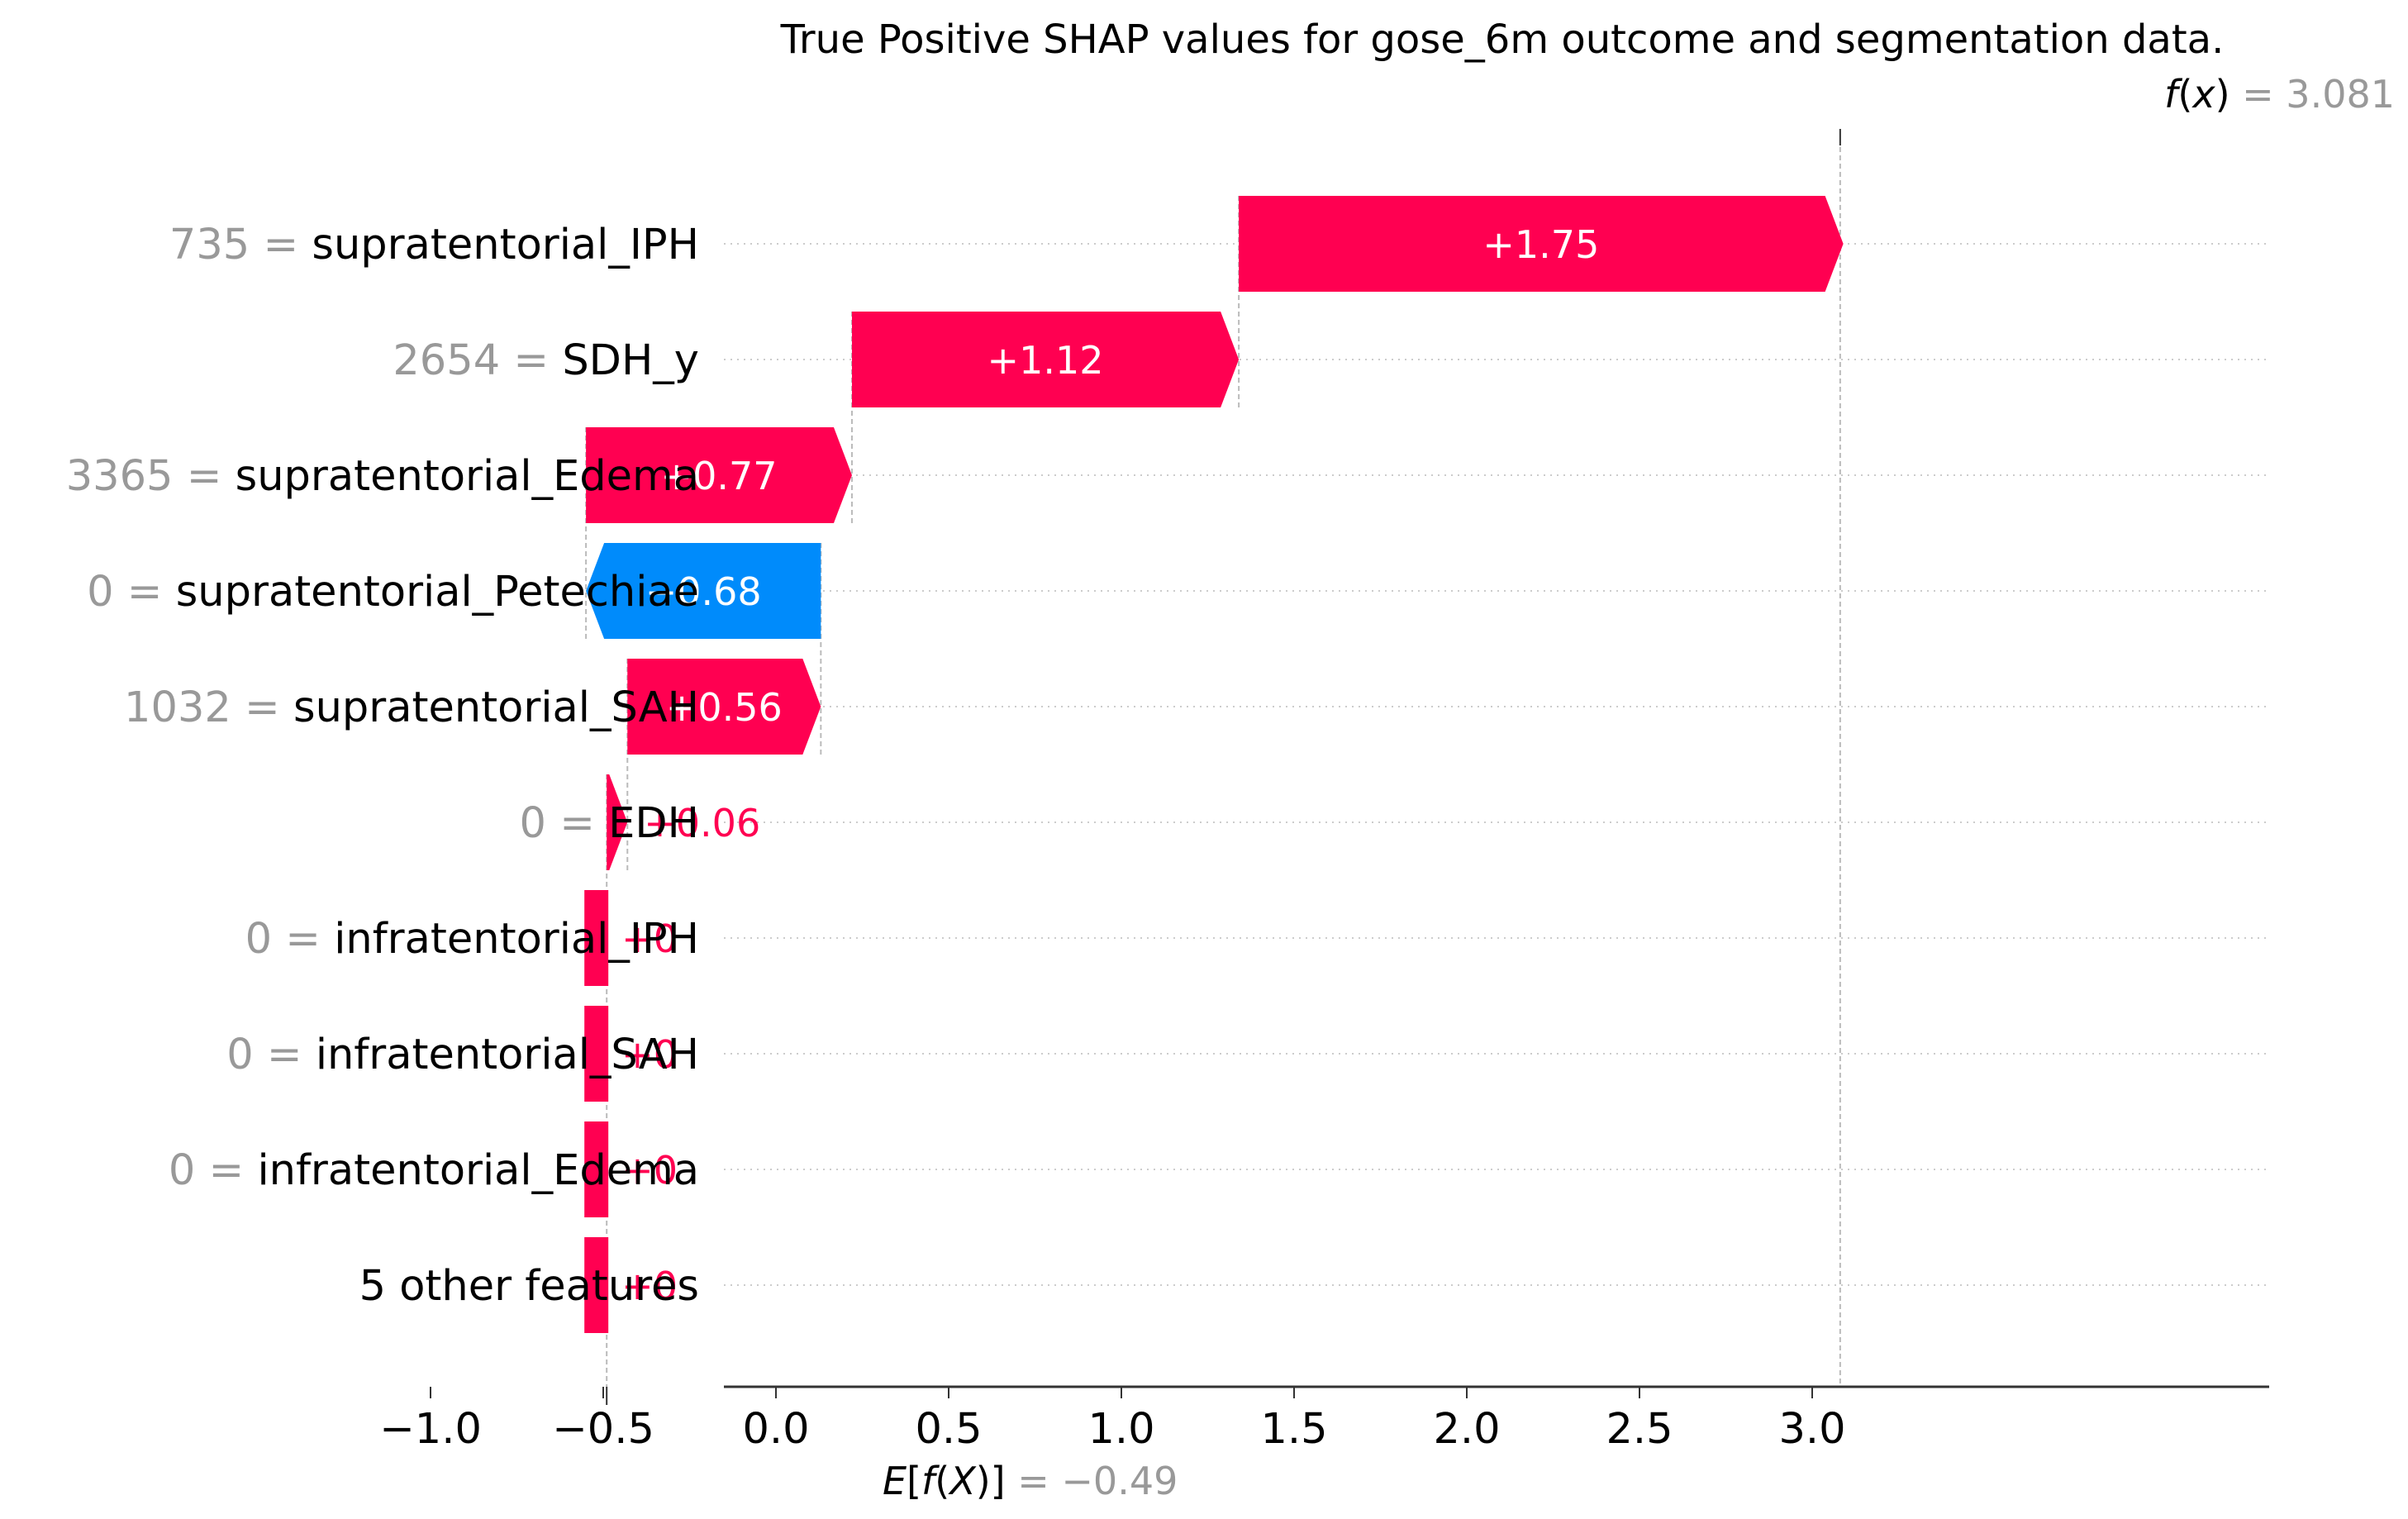 This screenshot has width=2408, height=1519. What do you see at coordinates (962, 1481) in the screenshot?
I see `efx-X: X` at bounding box center [962, 1481].